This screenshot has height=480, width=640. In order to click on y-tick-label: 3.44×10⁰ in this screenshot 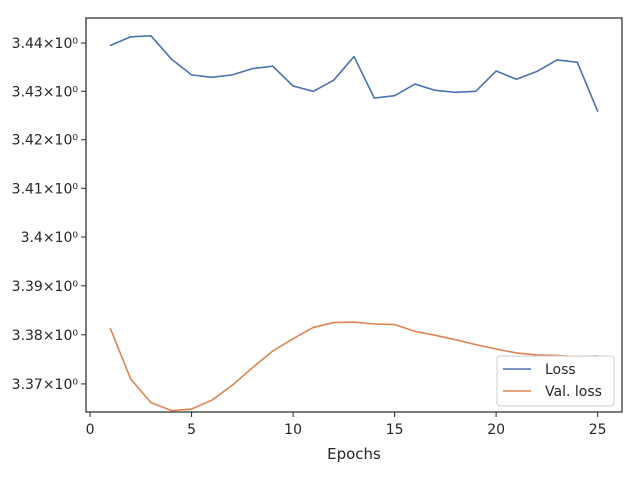, I will do `click(45, 44)`.